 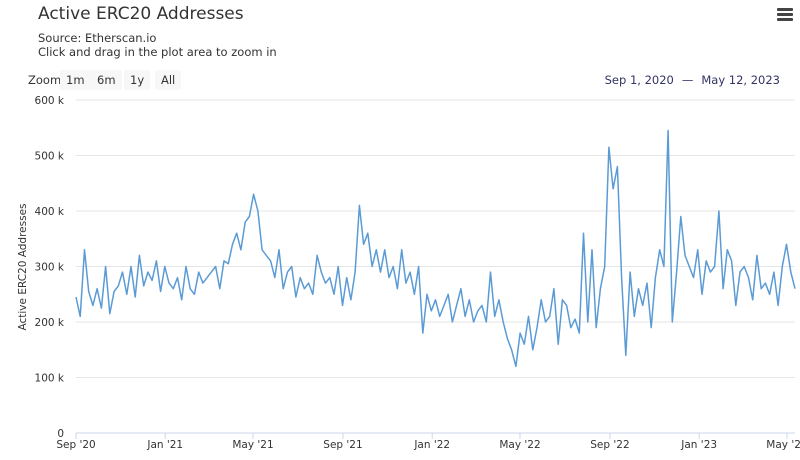 What do you see at coordinates (75, 445) in the screenshot?
I see `x-tick-label: Sep '20` at bounding box center [75, 445].